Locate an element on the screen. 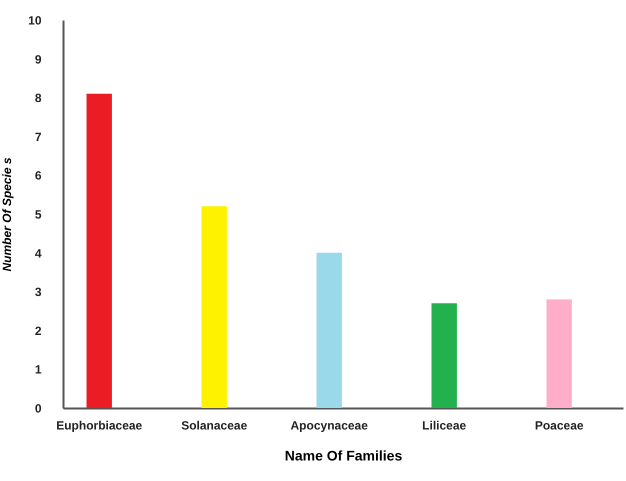  x-tick-label: Solanaceae is located at coordinates (214, 425).